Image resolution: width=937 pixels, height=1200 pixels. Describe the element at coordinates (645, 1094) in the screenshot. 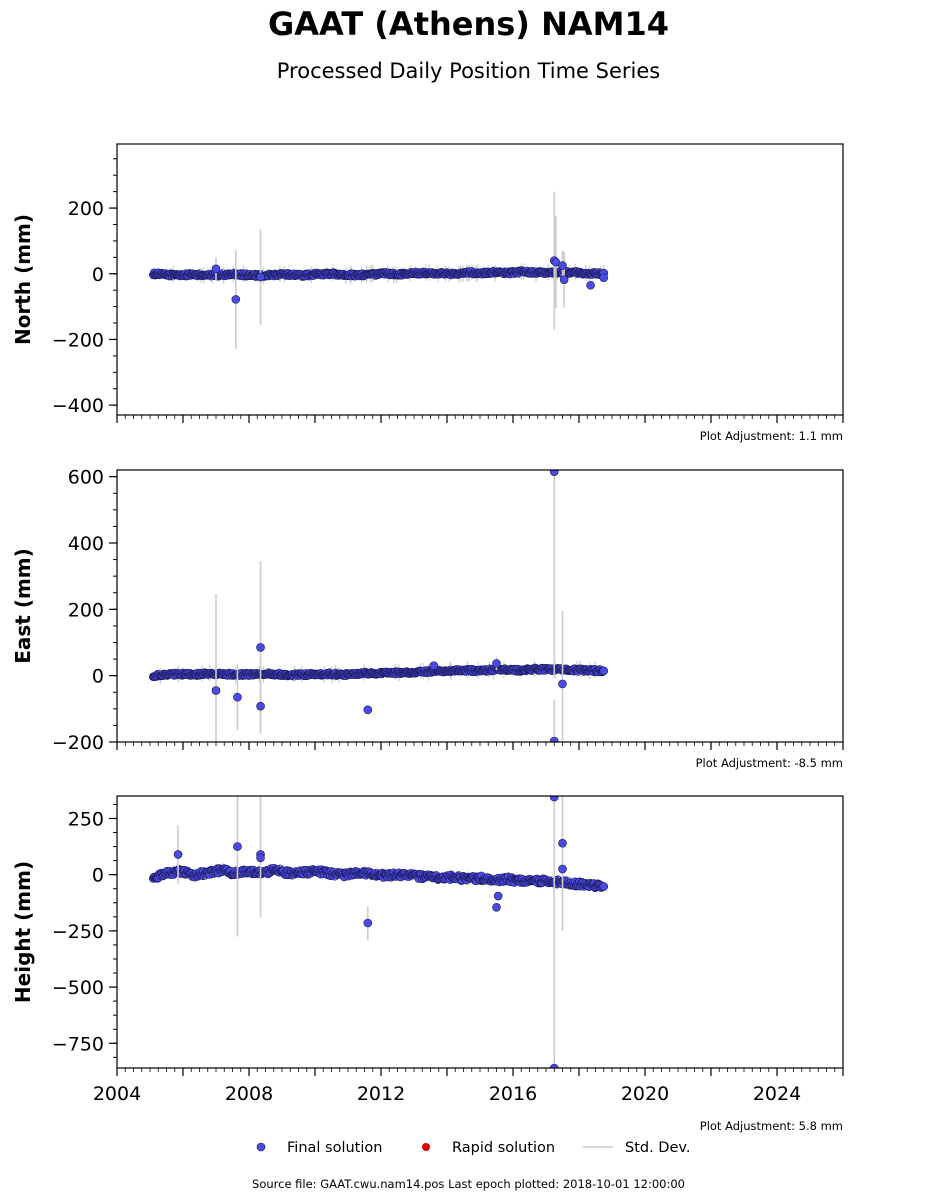

I see `x-tick-label: 2020` at that location.